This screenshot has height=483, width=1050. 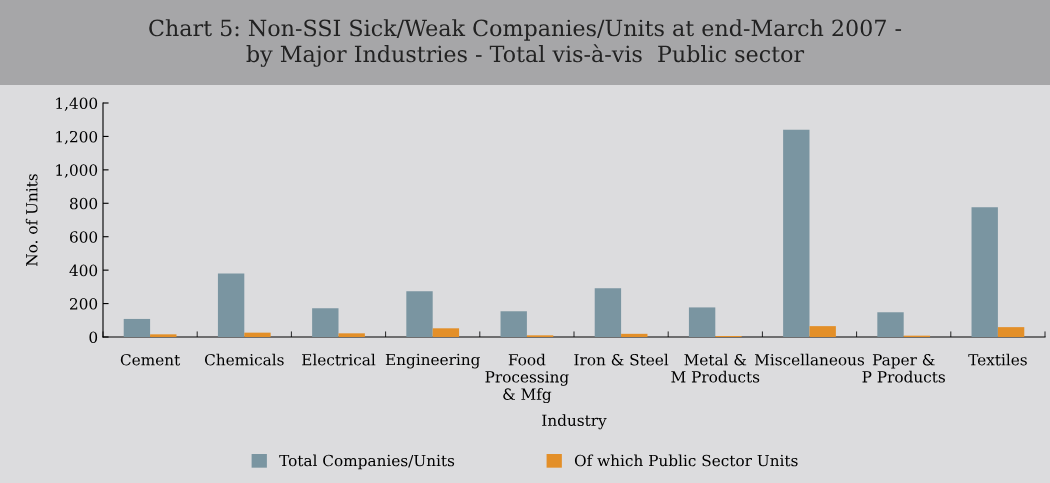 I want to click on y-tick-label: 1,000, so click(x=77, y=171).